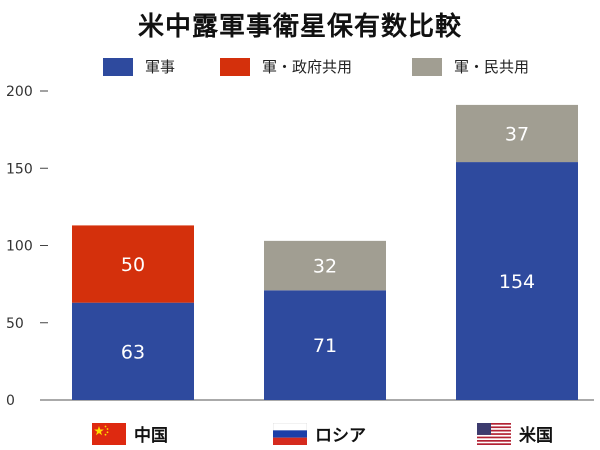  I want to click on legend-swatch-military-civil, so click(427, 66).